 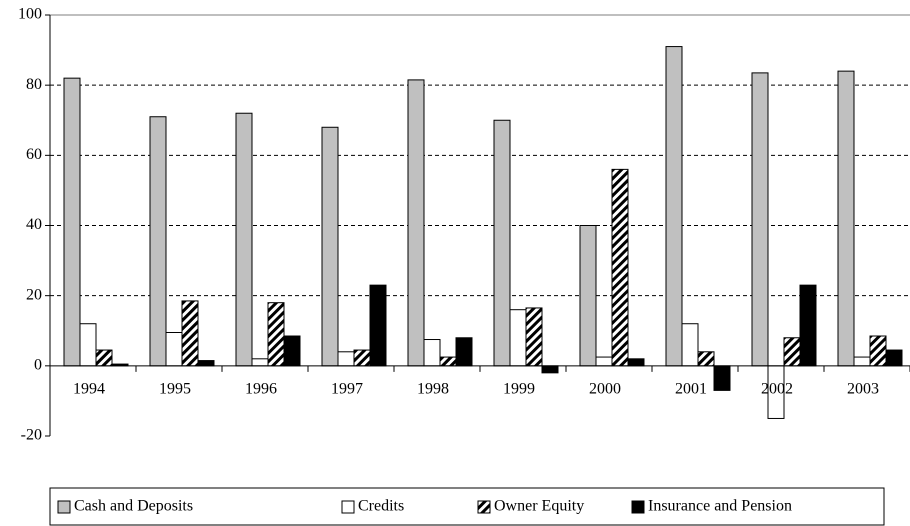 I want to click on x-tick-label: 1999, so click(x=519, y=389).